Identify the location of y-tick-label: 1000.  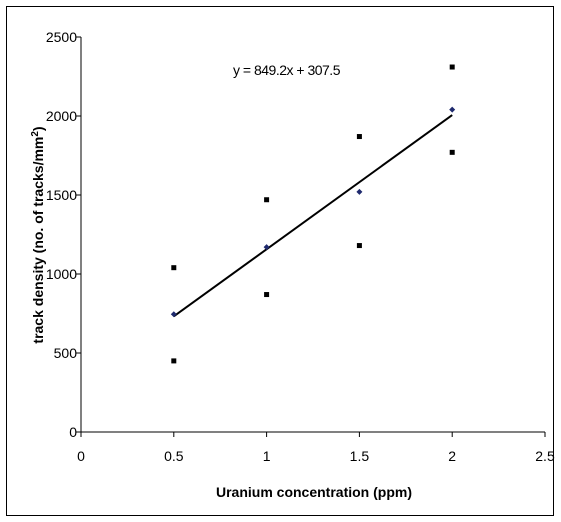
(61, 274).